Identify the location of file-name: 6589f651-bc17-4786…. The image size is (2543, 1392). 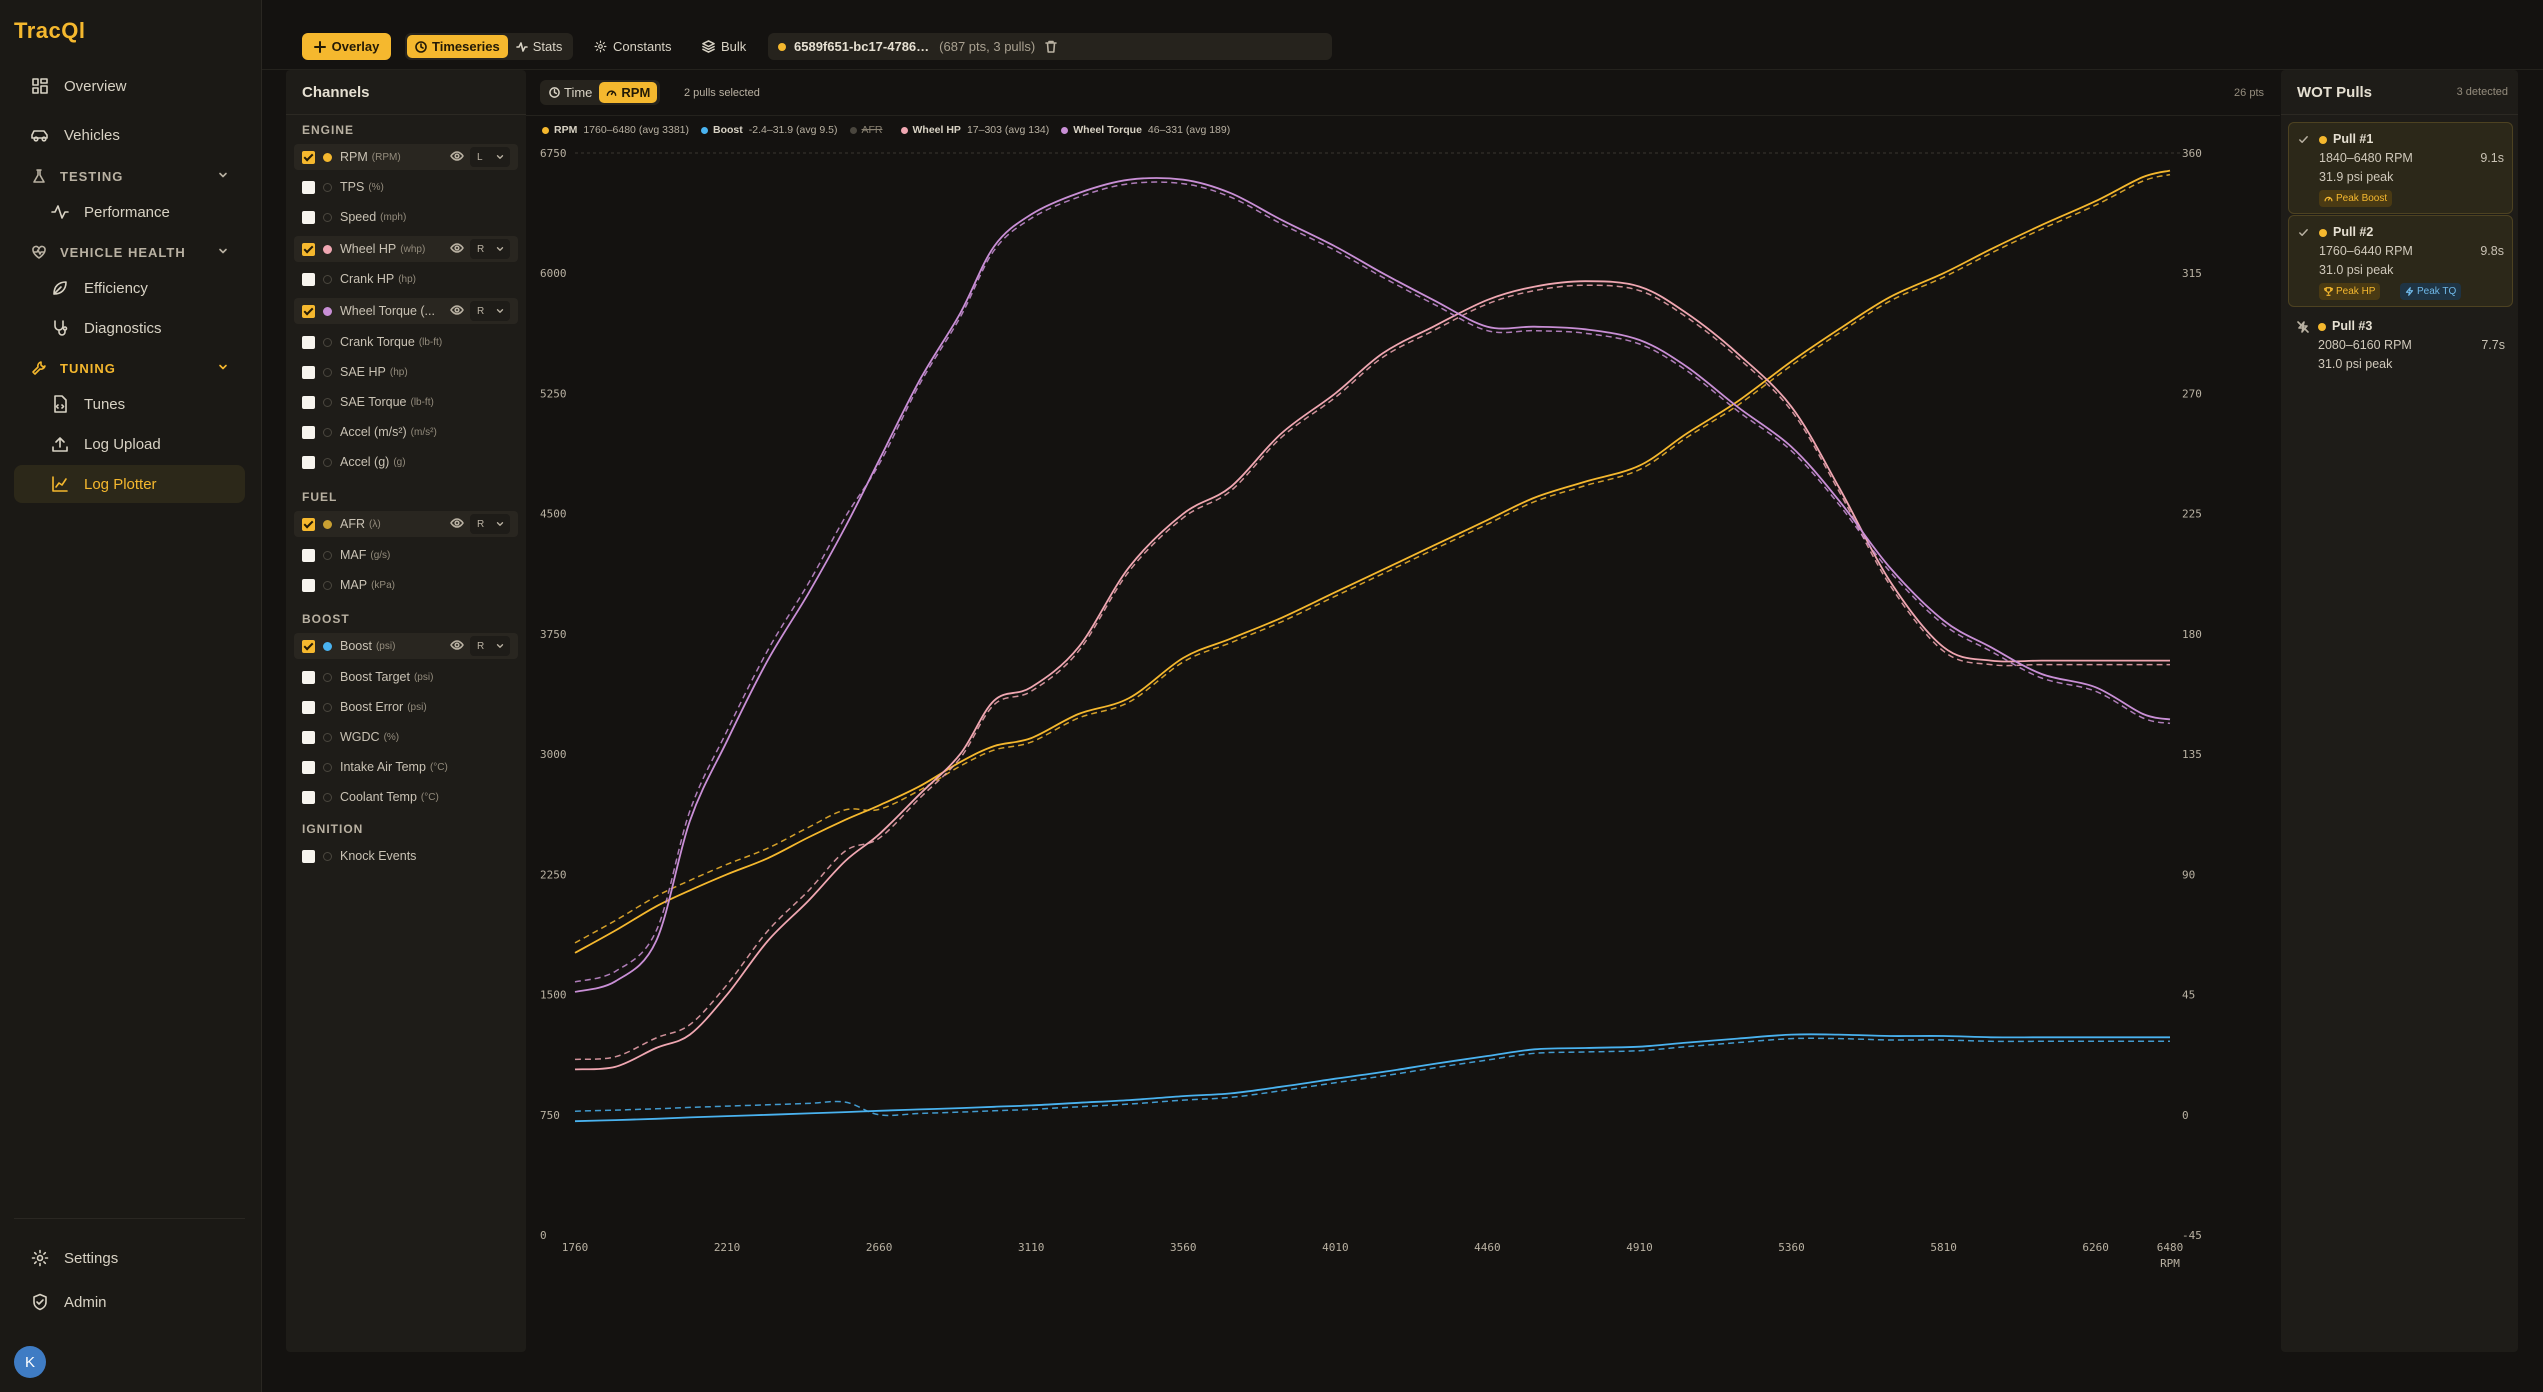
(862, 46).